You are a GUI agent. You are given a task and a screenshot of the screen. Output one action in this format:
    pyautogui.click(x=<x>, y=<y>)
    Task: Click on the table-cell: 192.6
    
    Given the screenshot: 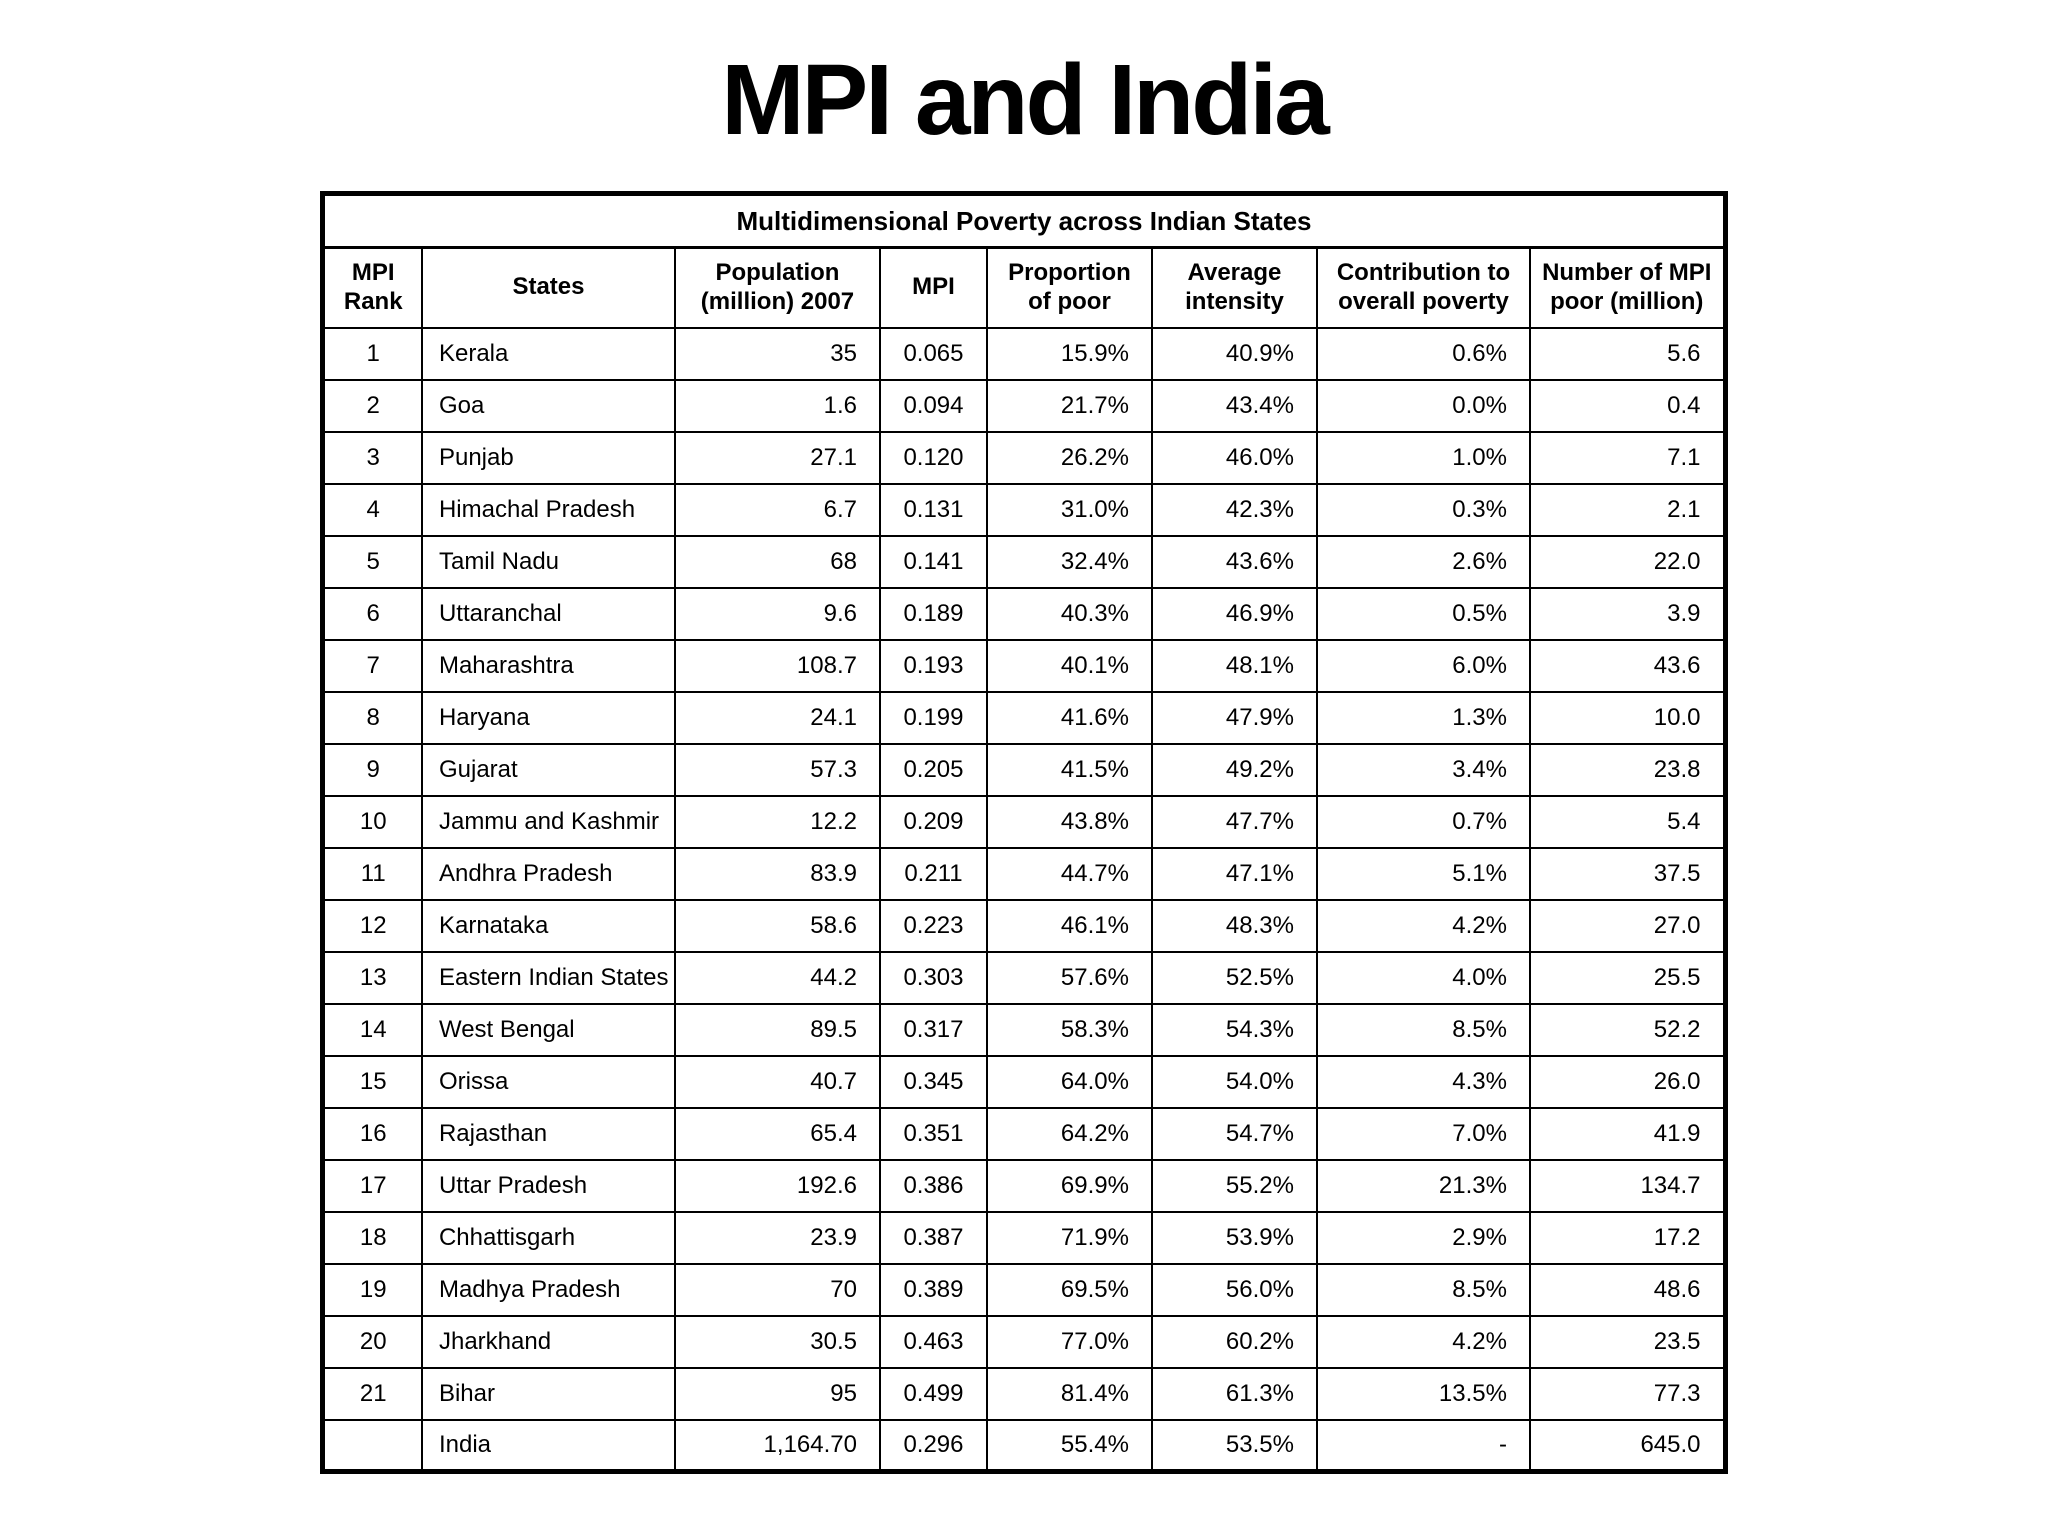 What is the action you would take?
    pyautogui.click(x=777, y=1185)
    